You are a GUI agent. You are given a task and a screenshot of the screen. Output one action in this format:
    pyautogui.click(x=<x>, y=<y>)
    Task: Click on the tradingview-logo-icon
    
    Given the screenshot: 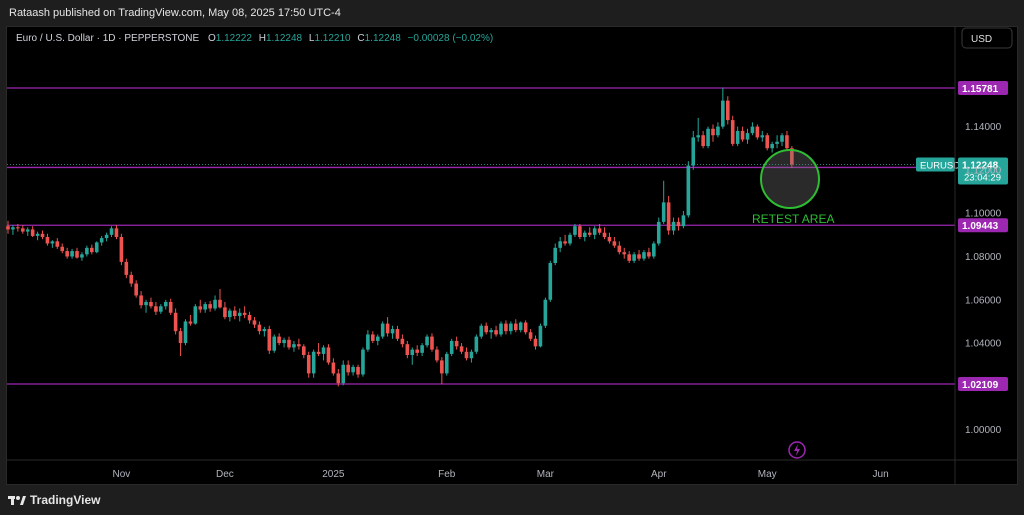 What is the action you would take?
    pyautogui.click(x=17, y=500)
    